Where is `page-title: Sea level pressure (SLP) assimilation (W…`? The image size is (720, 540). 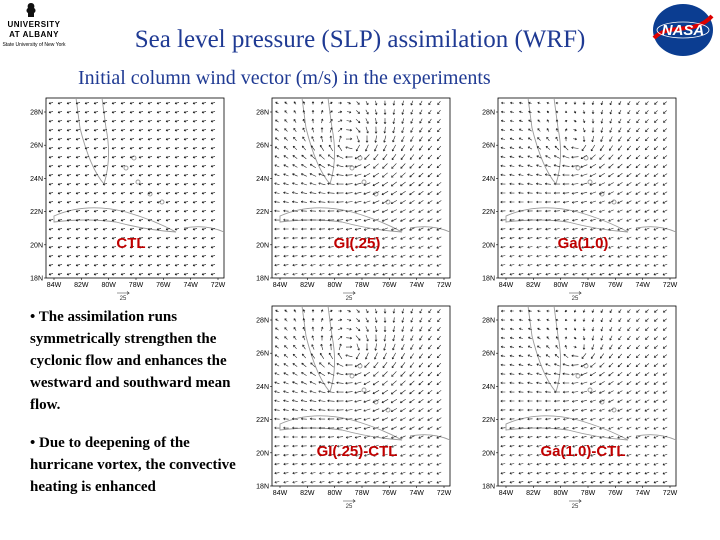
page-title: Sea level pressure (SLP) assimilation (W… is located at coordinates (360, 39).